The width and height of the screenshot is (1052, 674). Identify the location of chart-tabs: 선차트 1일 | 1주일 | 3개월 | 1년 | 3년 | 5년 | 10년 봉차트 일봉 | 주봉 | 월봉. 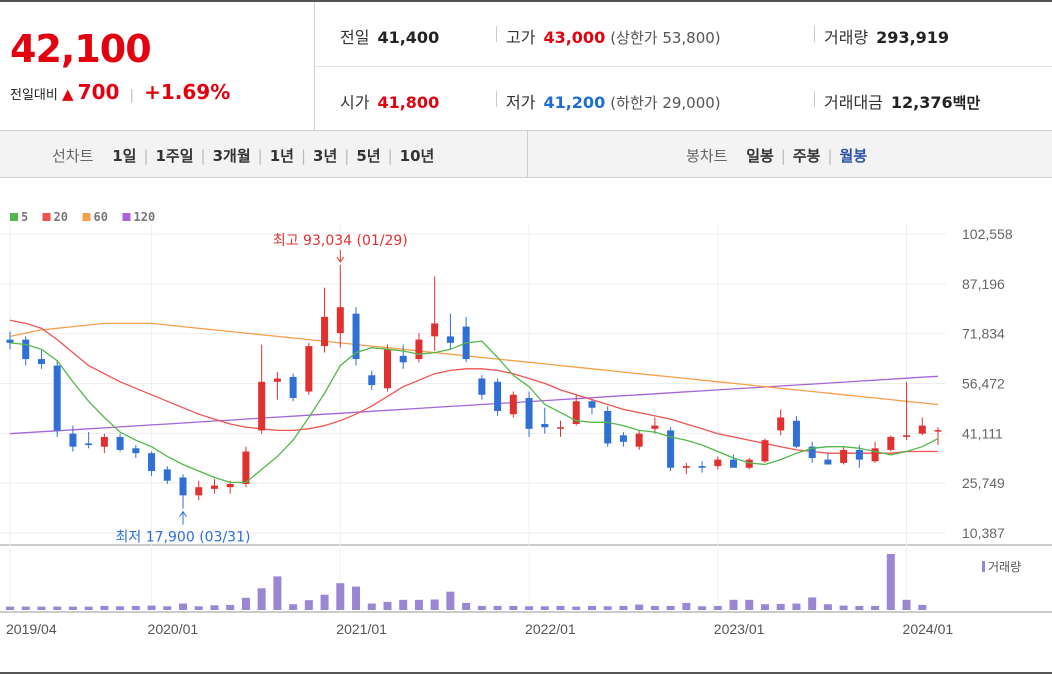
(526, 154).